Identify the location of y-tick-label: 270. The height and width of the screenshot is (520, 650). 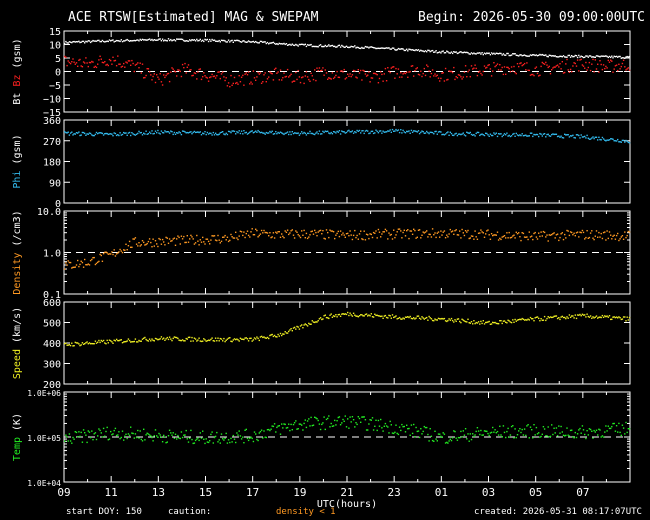
(52, 142).